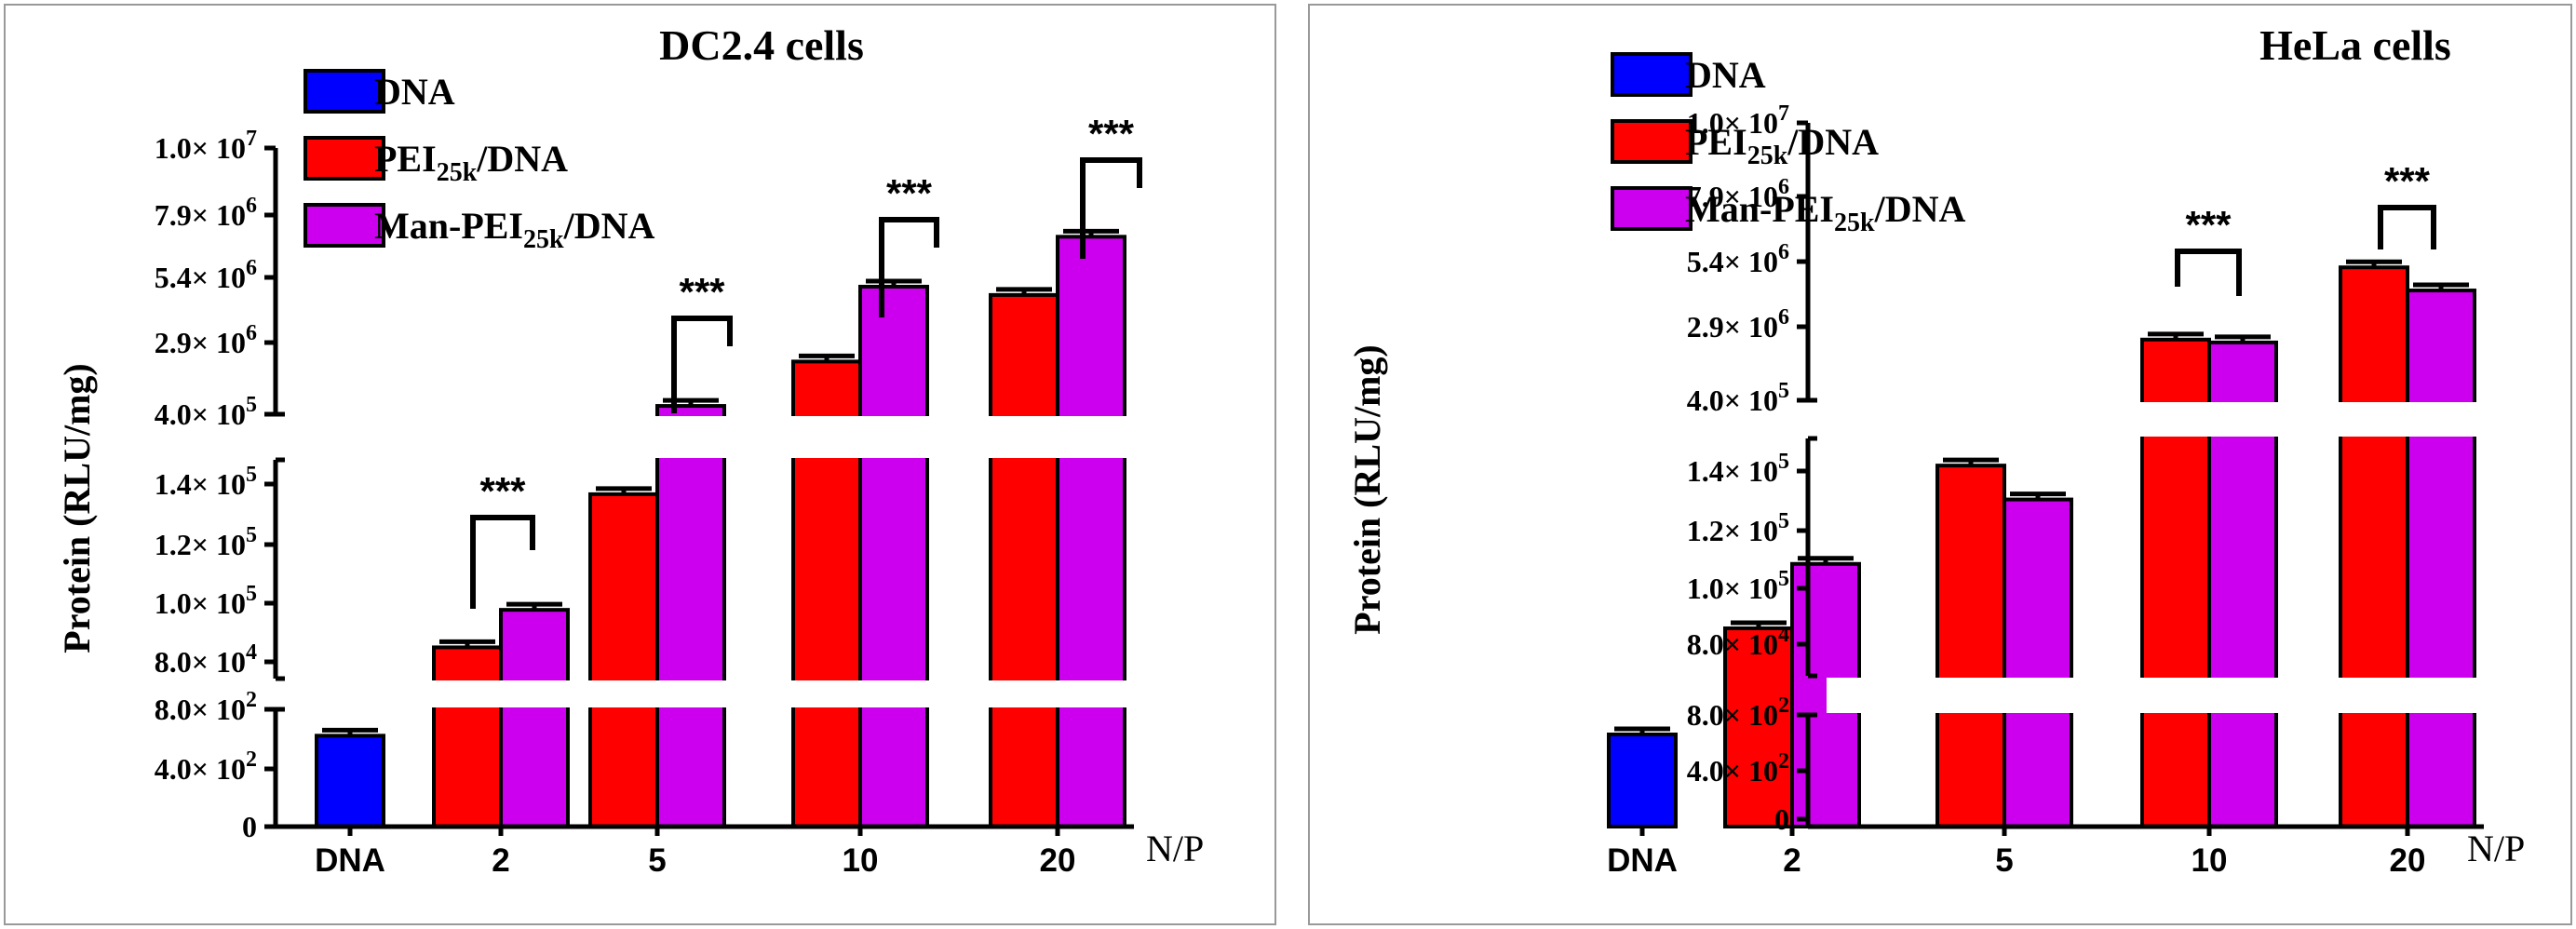  I want to click on significance-label-2: ***, so click(502, 491).